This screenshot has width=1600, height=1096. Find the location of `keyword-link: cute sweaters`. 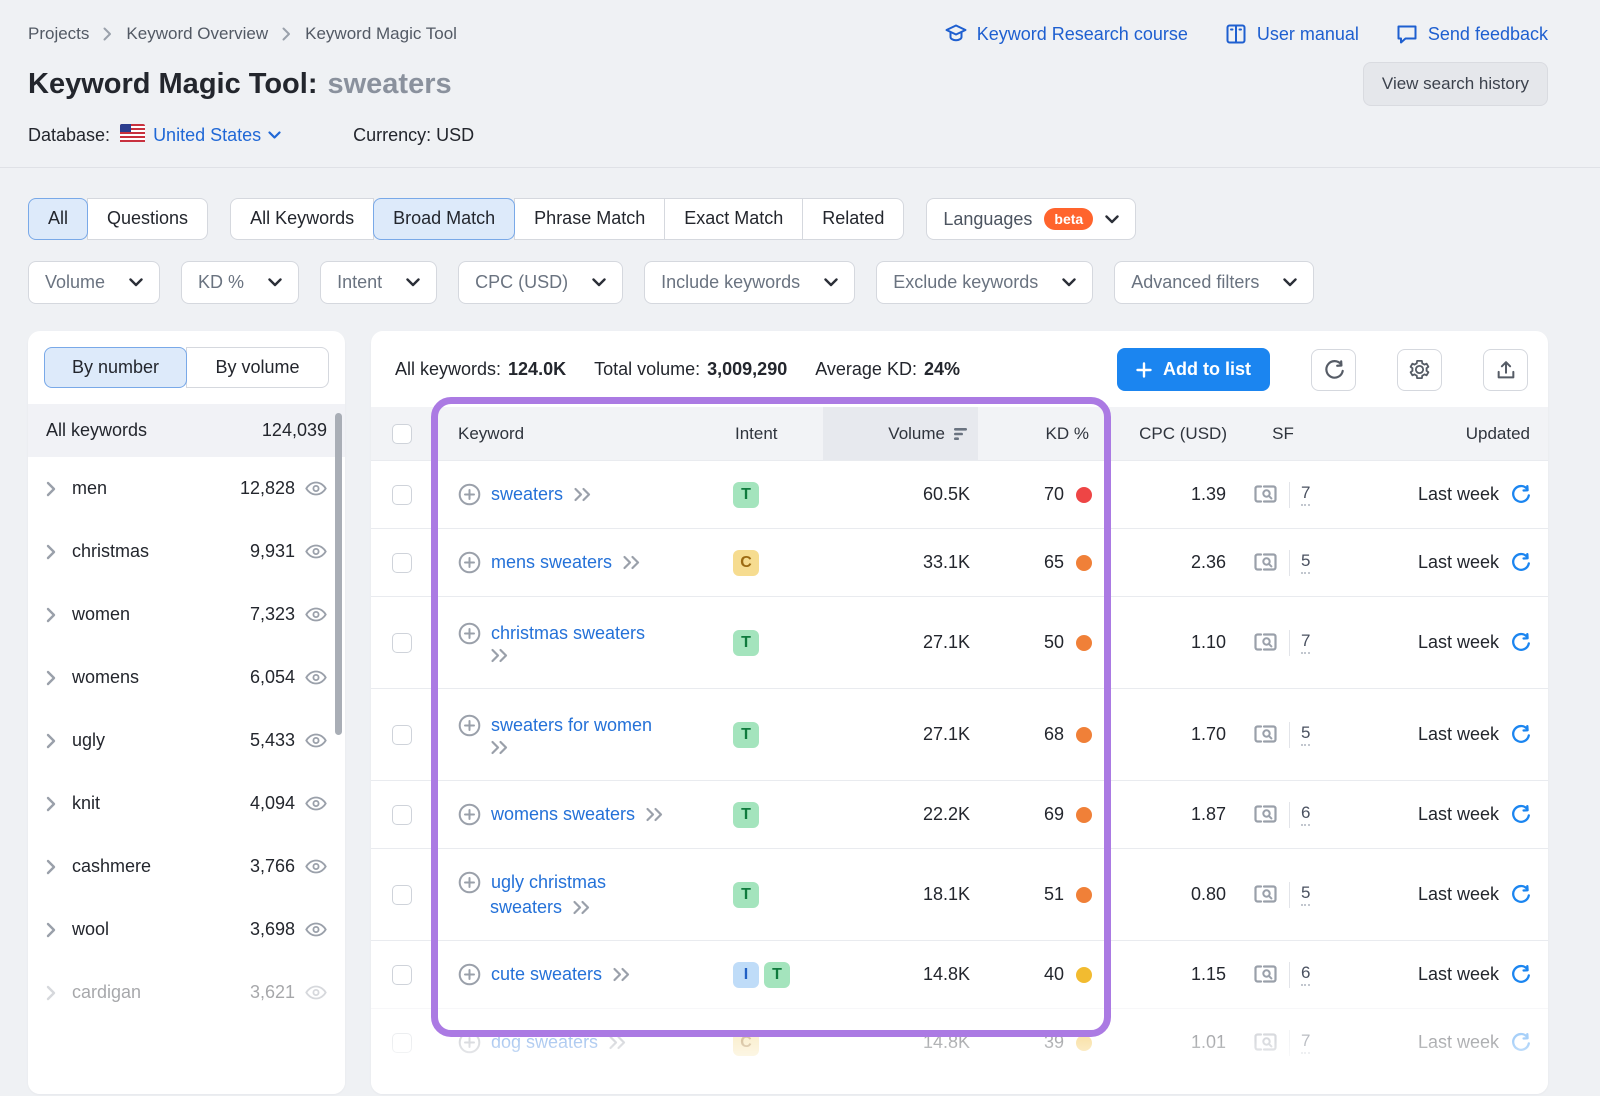

keyword-link: cute sweaters is located at coordinates (547, 974).